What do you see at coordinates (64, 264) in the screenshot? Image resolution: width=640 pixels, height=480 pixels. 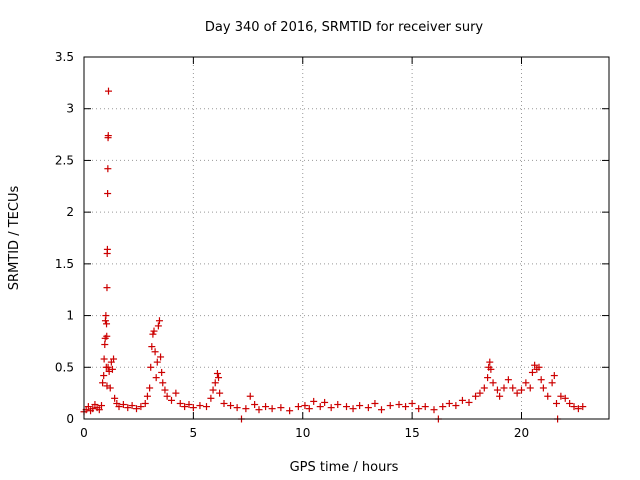 I see `y-tick-label: 1.5` at bounding box center [64, 264].